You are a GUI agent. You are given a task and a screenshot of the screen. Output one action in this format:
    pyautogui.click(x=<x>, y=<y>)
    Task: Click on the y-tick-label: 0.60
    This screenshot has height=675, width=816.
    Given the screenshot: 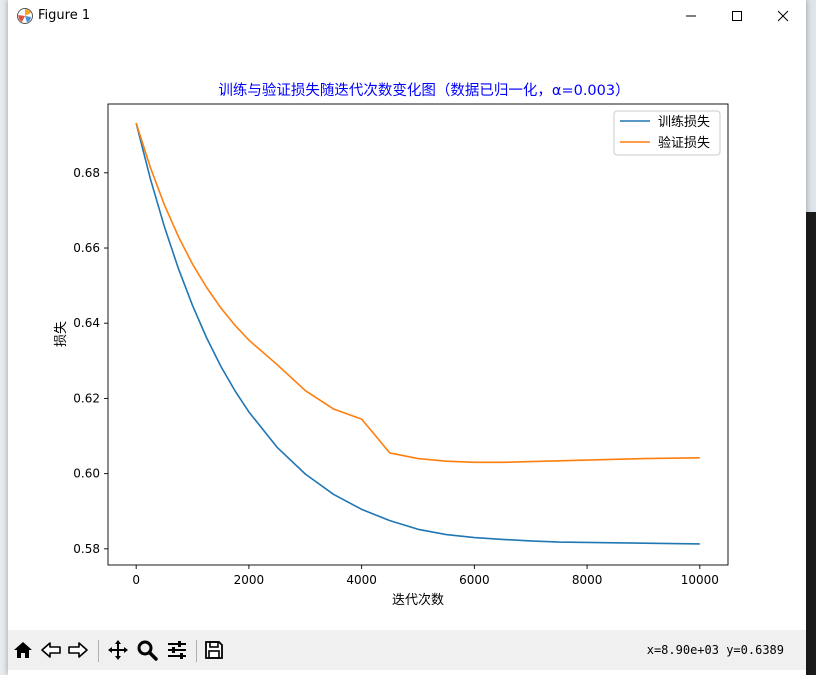 What is the action you would take?
    pyautogui.click(x=86, y=474)
    